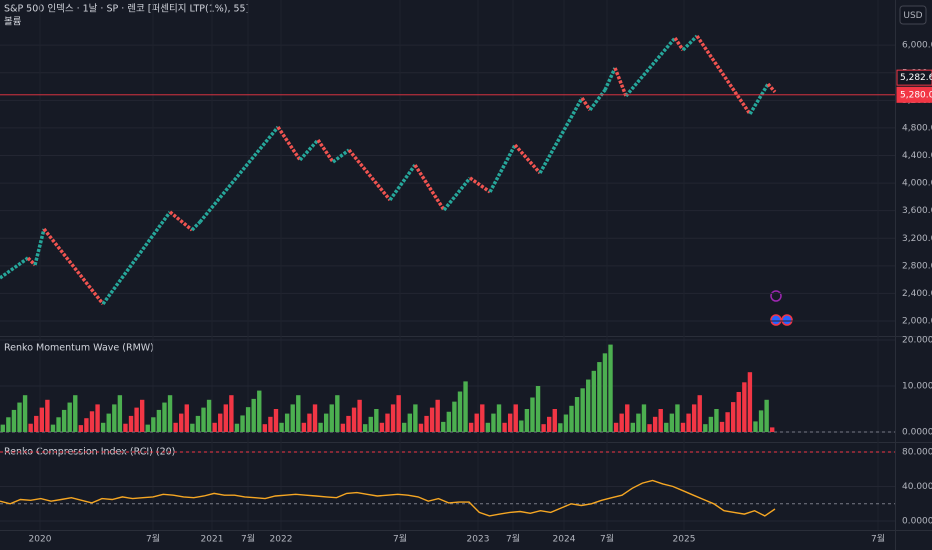 This screenshot has height=550, width=932. I want to click on price-label: 5,280.000, so click(916, 95).